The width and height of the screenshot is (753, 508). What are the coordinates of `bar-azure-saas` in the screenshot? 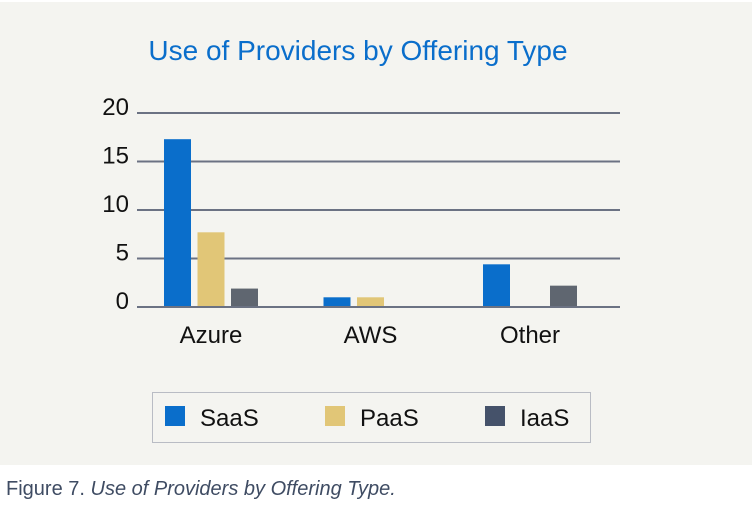 It's located at (177, 223).